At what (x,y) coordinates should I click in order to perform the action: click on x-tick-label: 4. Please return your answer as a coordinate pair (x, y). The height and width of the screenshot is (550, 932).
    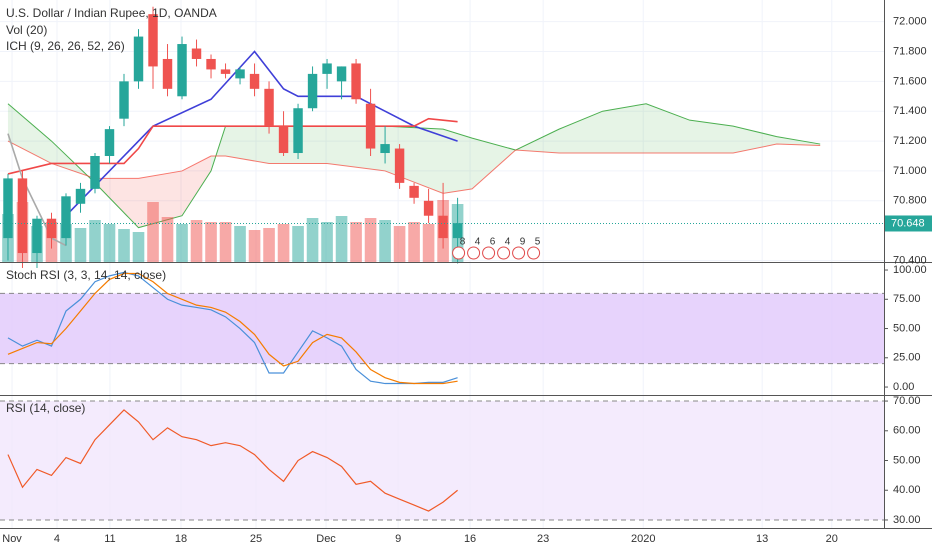
    Looking at the image, I should click on (57, 539).